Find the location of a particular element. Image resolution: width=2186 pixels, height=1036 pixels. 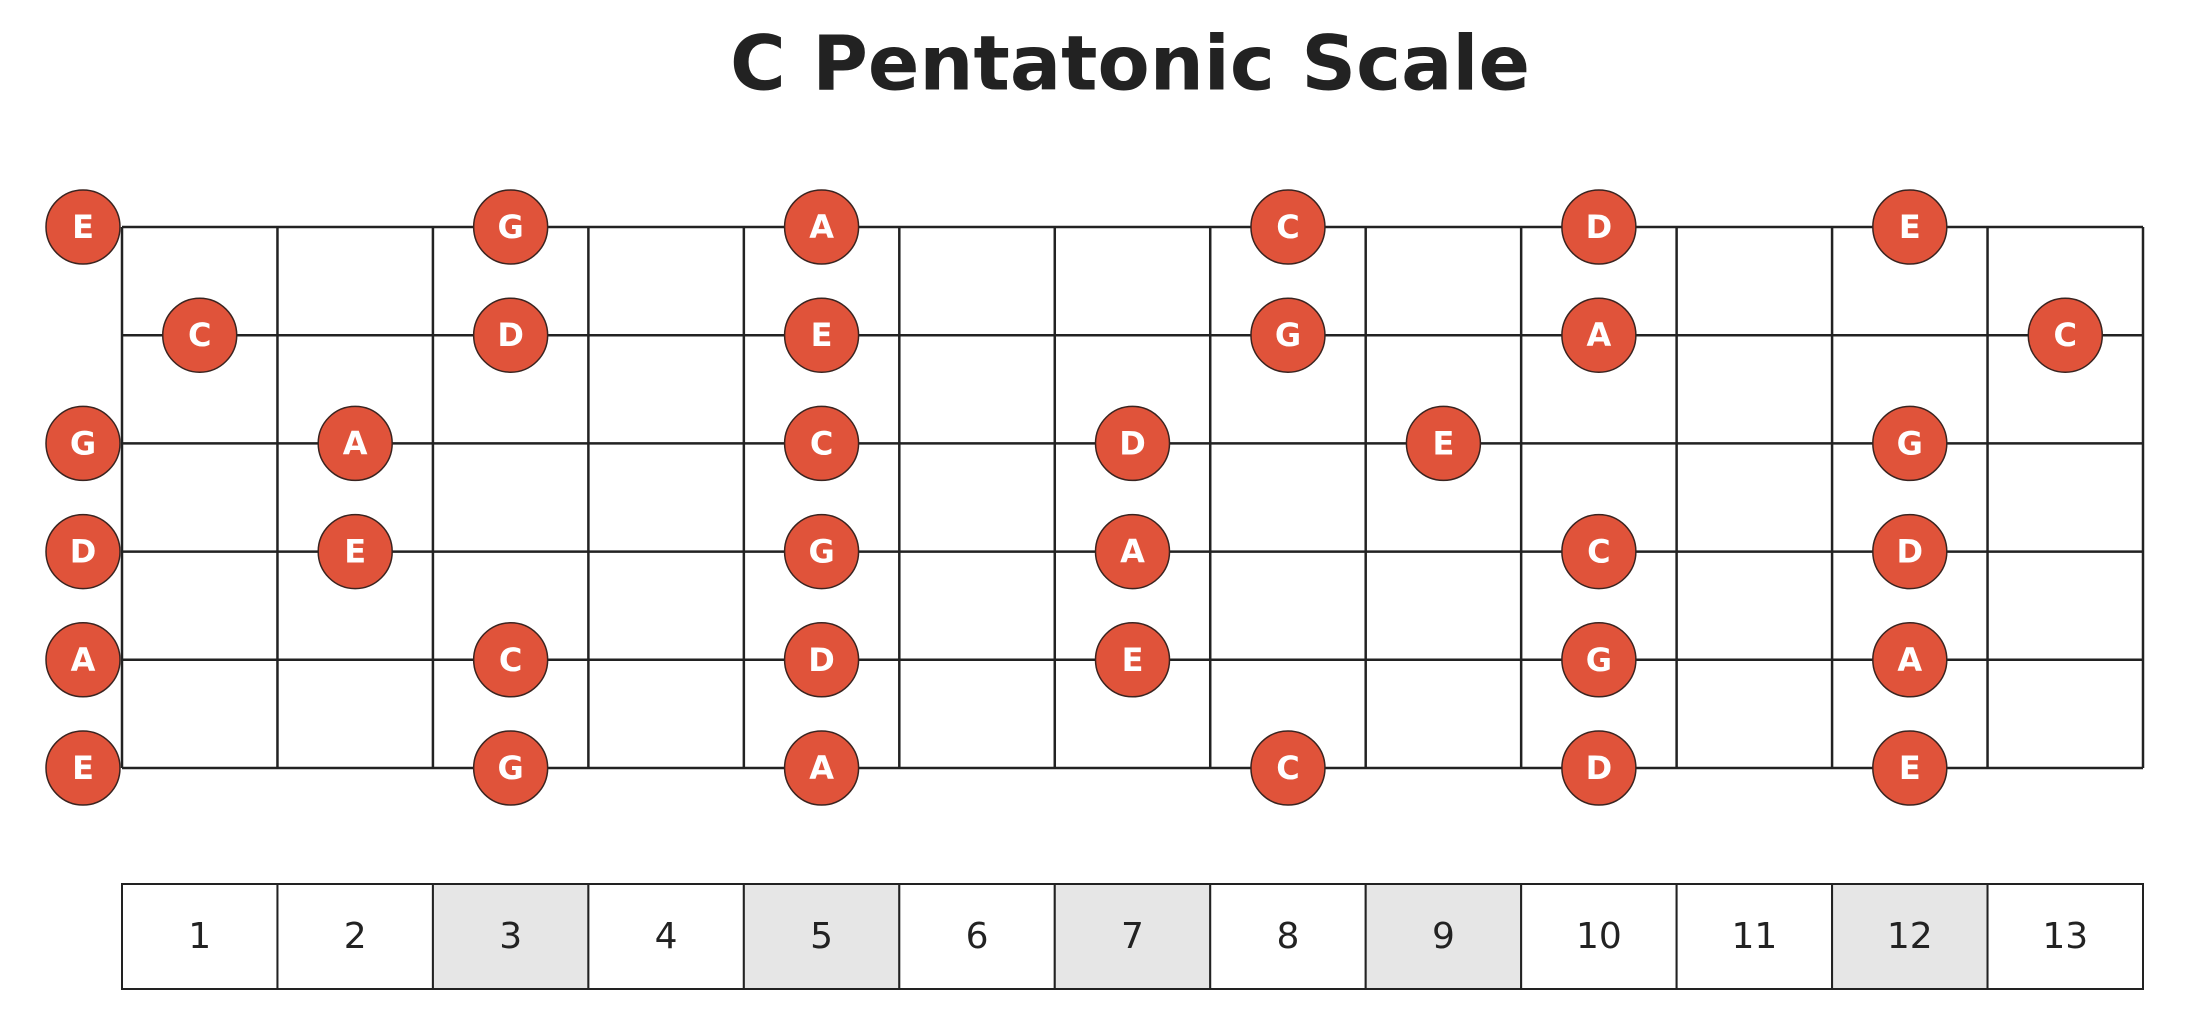

fret-number: 1 is located at coordinates (199, 936).